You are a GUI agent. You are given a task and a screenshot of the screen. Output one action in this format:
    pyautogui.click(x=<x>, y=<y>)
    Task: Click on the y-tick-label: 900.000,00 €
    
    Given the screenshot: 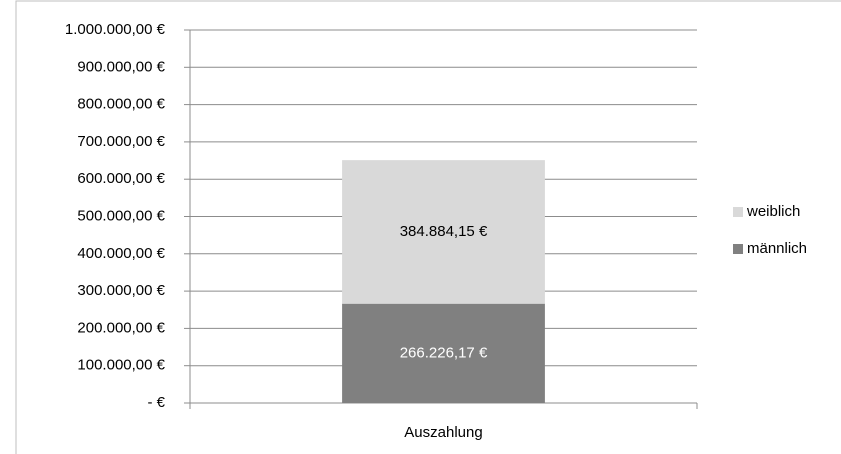 What is the action you would take?
    pyautogui.click(x=121, y=66)
    